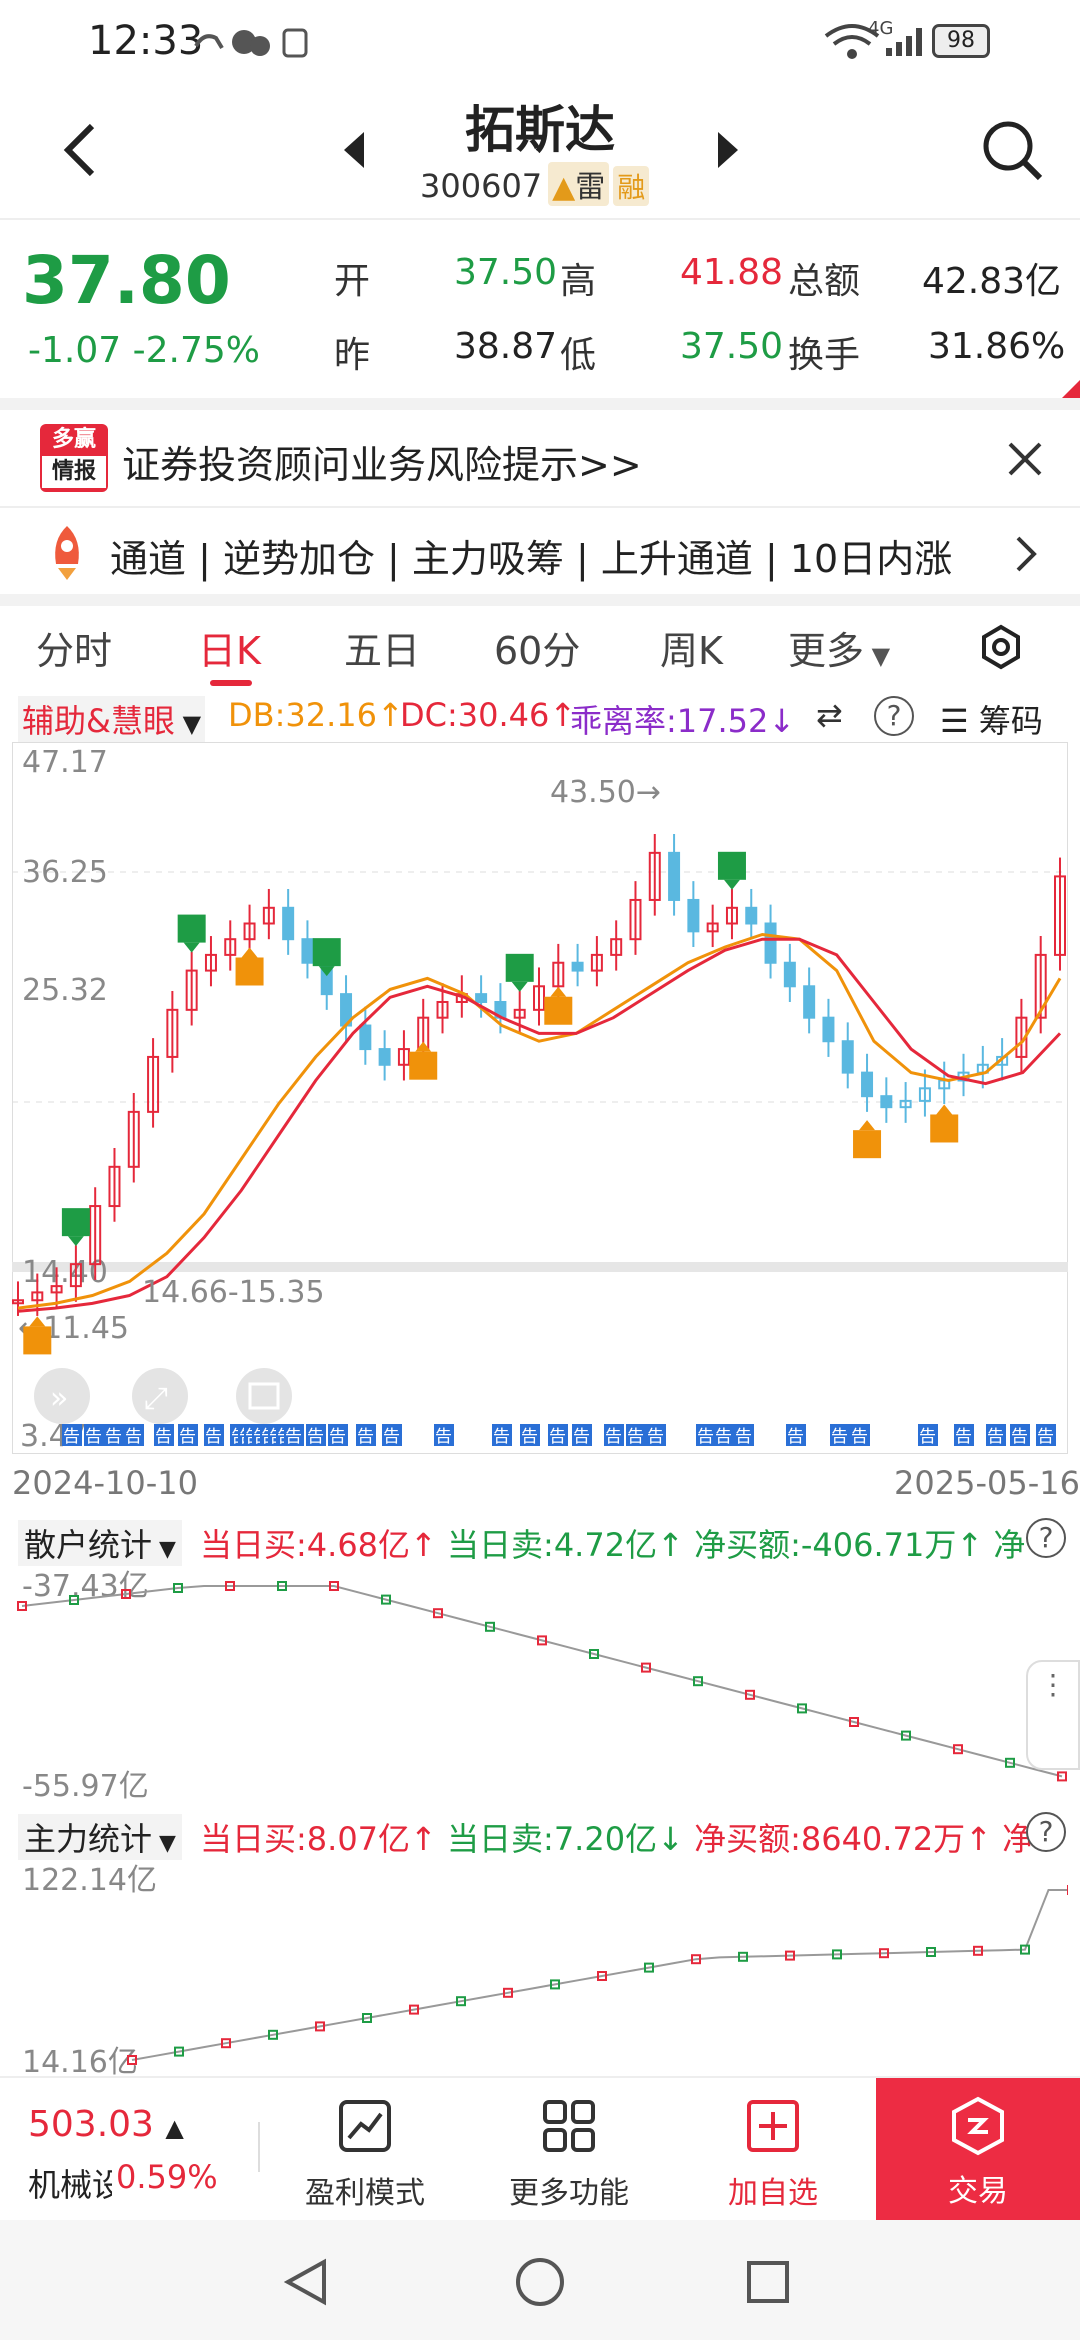 Image resolution: width=1080 pixels, height=2340 pixels. Describe the element at coordinates (542, 1681) in the screenshot. I see `retail-line` at that location.